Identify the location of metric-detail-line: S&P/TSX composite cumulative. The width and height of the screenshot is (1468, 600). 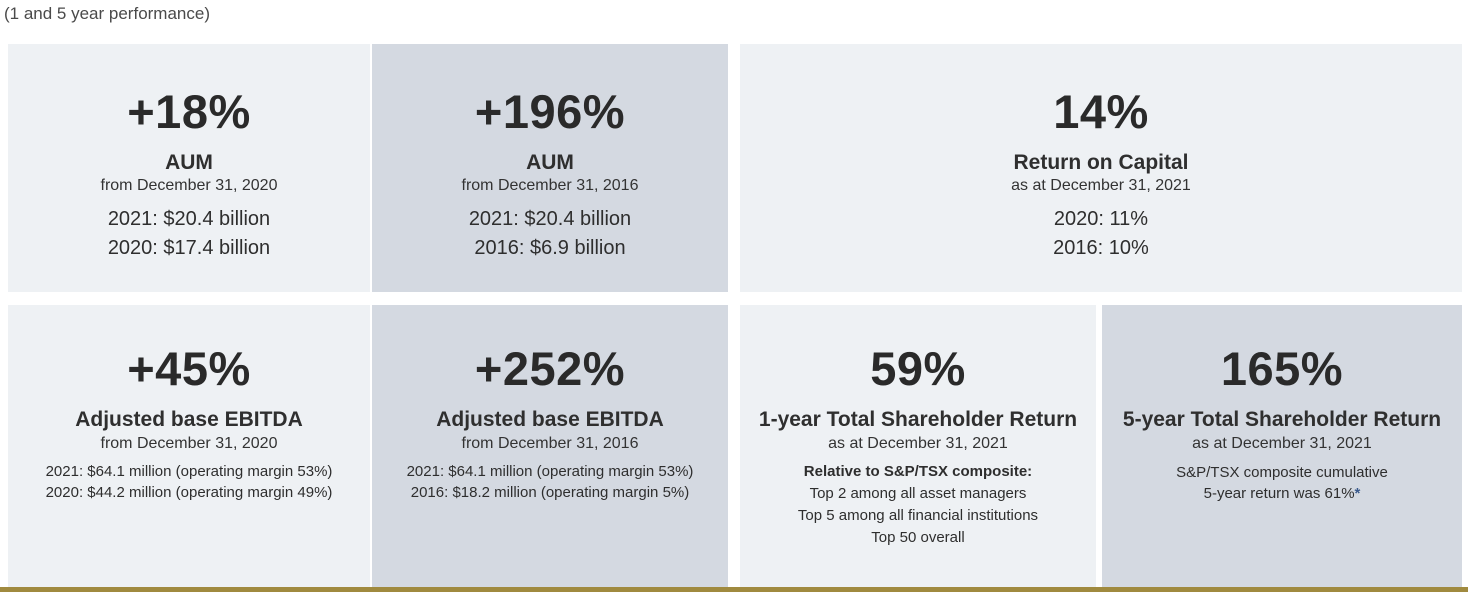
(1282, 472).